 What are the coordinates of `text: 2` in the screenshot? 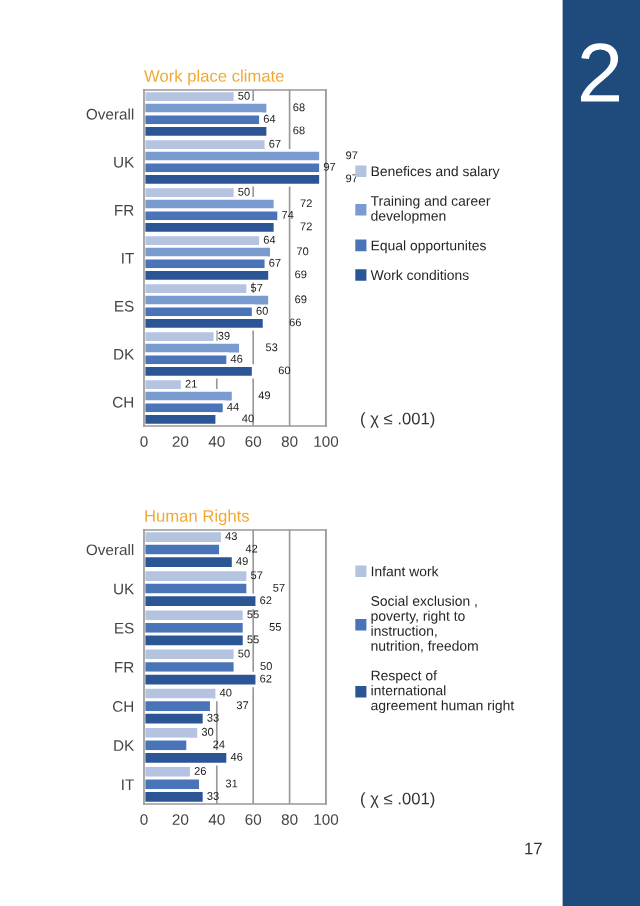 It's located at (600, 72).